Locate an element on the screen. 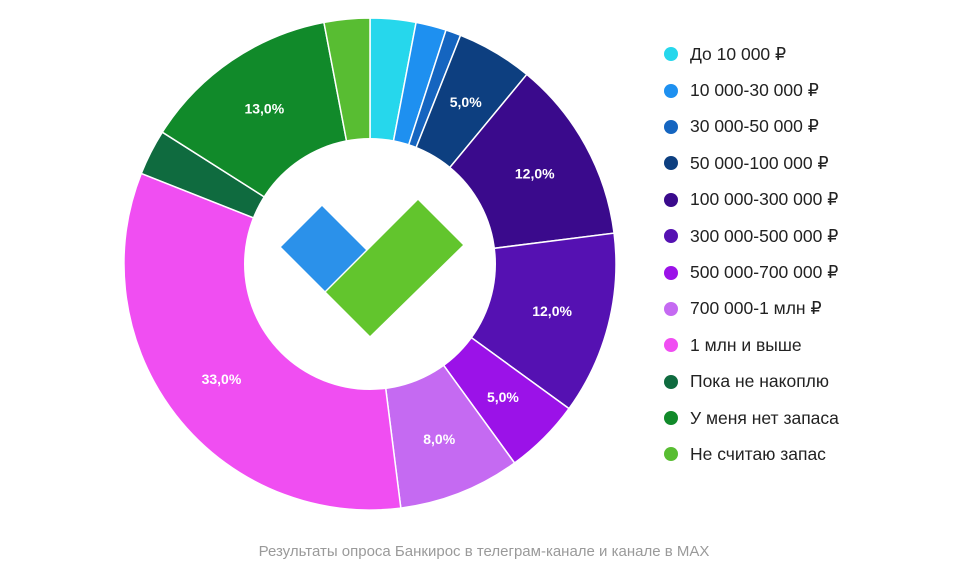 Image resolution: width=968 pixels, height=587 pixels. legend-label: 10 000-30 000 ₽ is located at coordinates (754, 90).